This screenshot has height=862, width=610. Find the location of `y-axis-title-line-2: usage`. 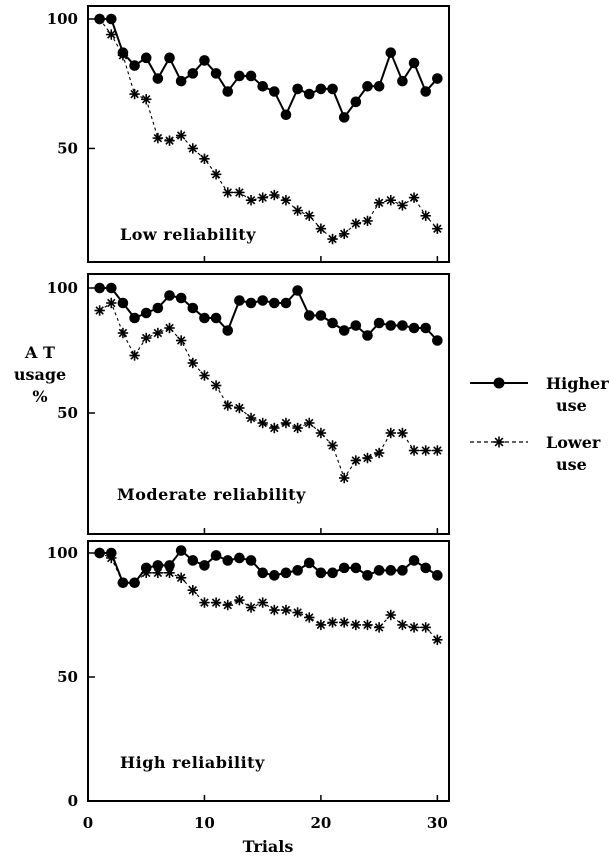

y-axis-title-line-2: usage is located at coordinates (40, 374).